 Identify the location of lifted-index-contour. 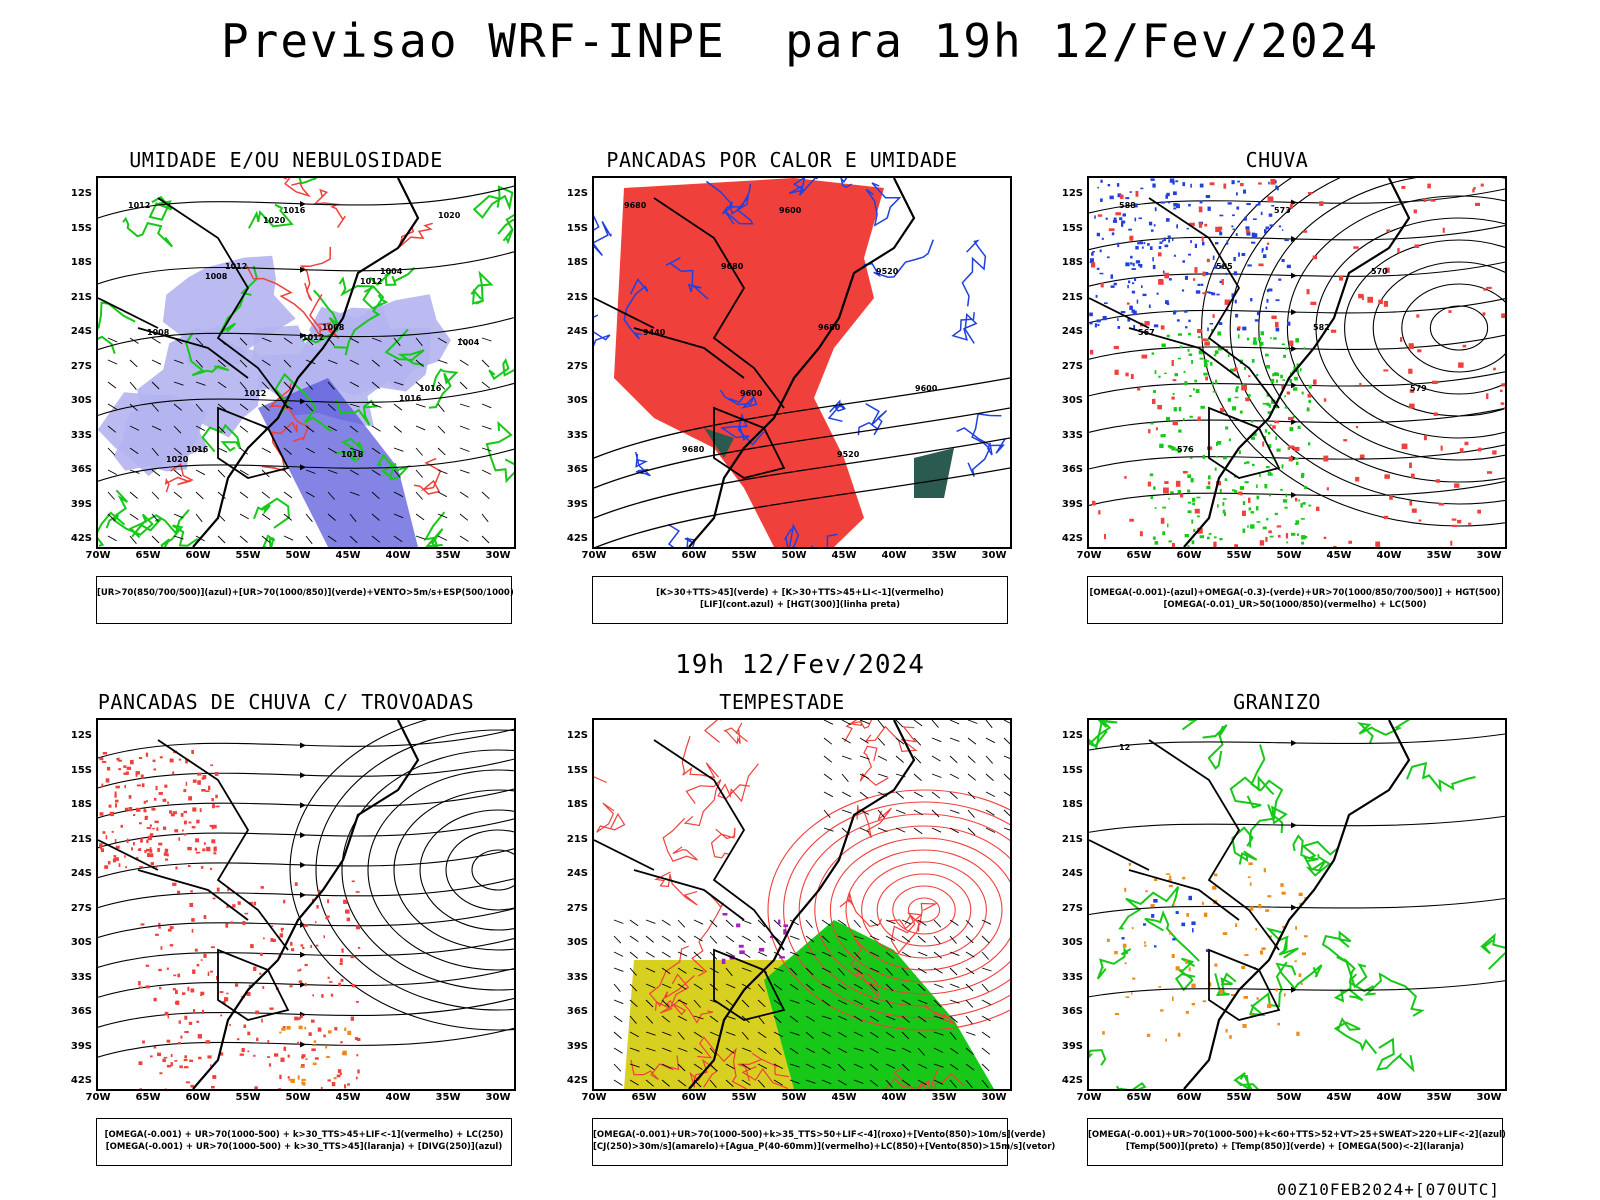
(824, 540).